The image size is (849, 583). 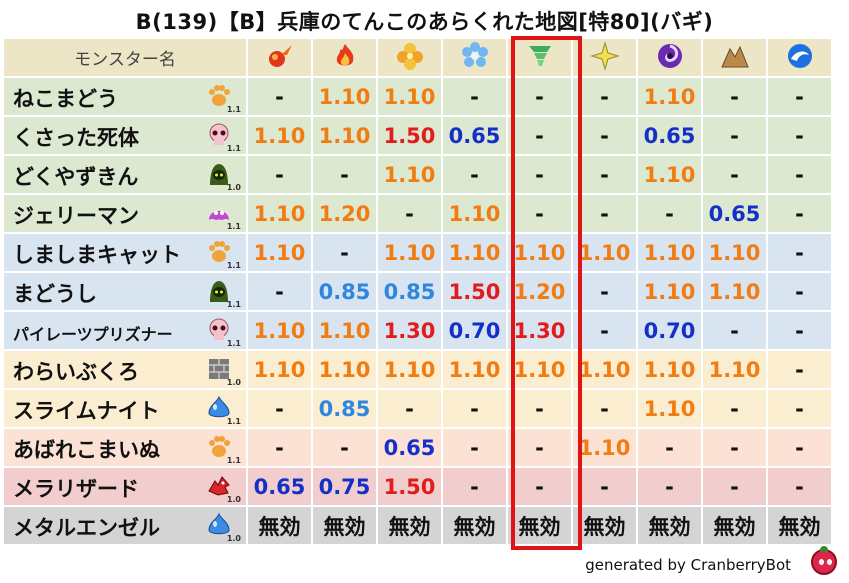 I want to click on earth-rocks-icon, so click(x=735, y=60).